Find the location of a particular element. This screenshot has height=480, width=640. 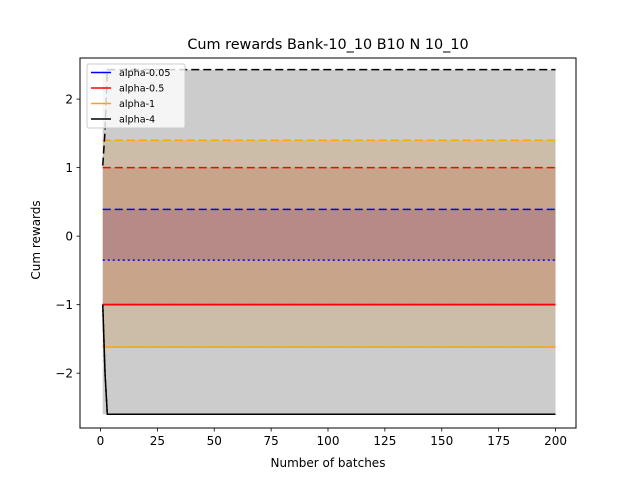

y-tick-label: −1 is located at coordinates (64, 305).